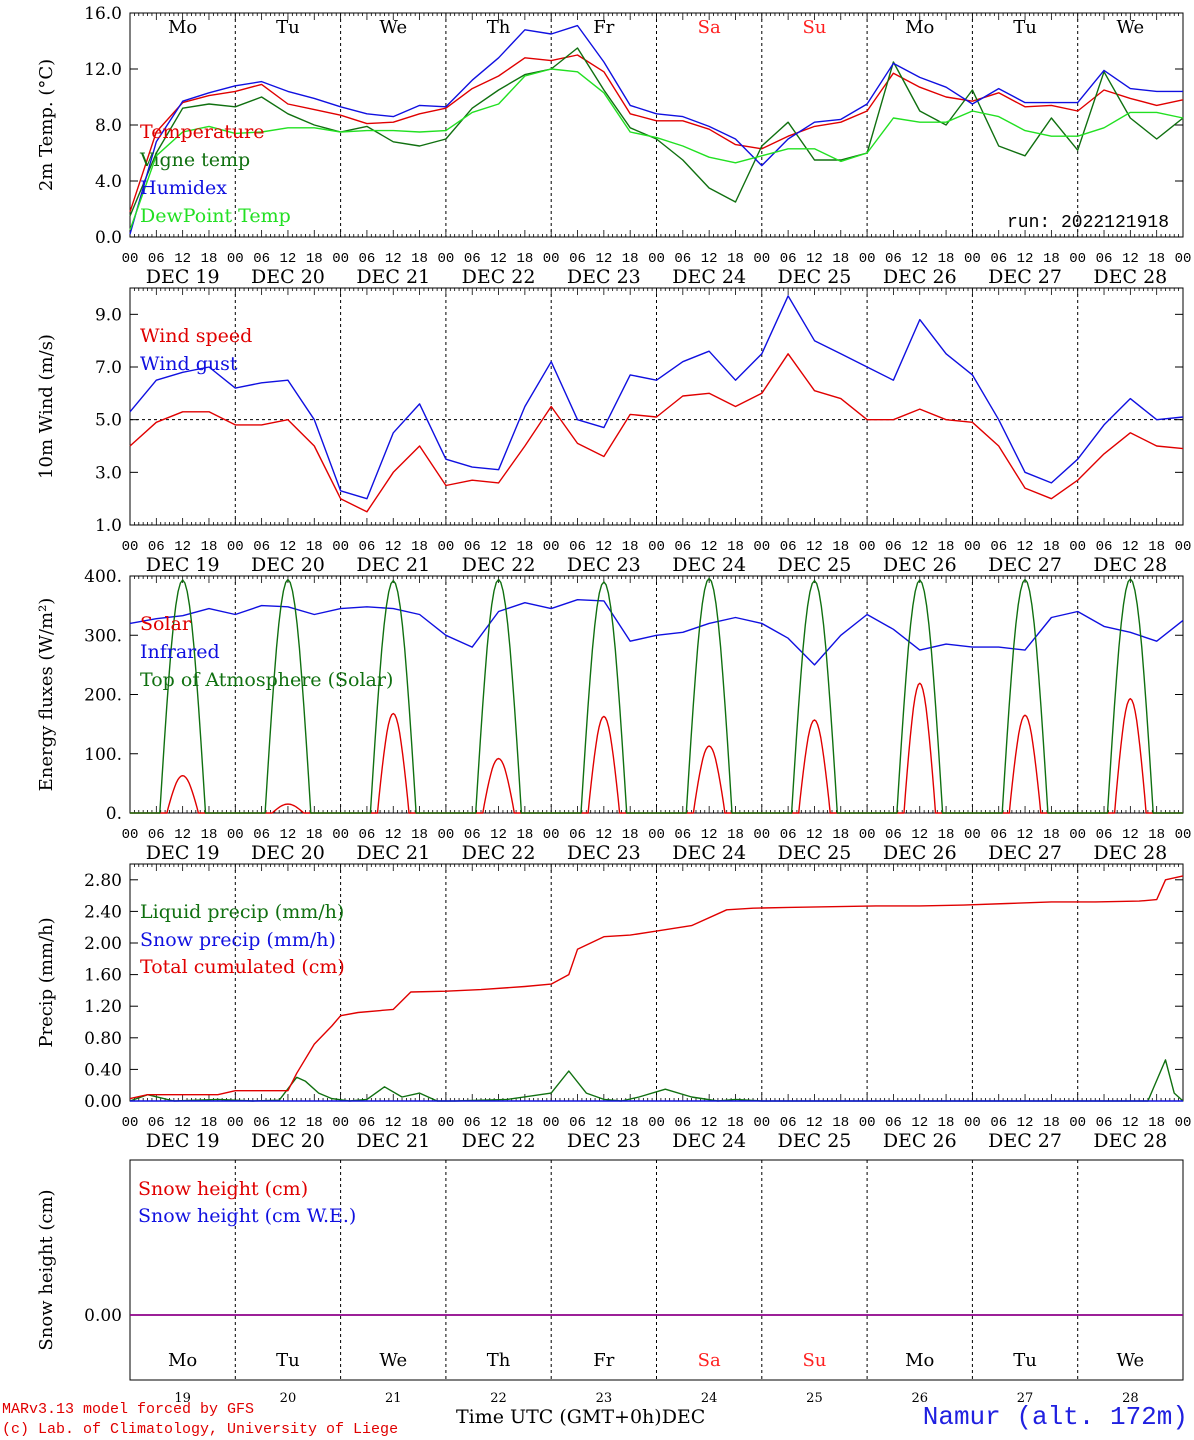 The height and width of the screenshot is (1440, 1194). What do you see at coordinates (103, 1007) in the screenshot?
I see `y-tick-label: 1.20` at bounding box center [103, 1007].